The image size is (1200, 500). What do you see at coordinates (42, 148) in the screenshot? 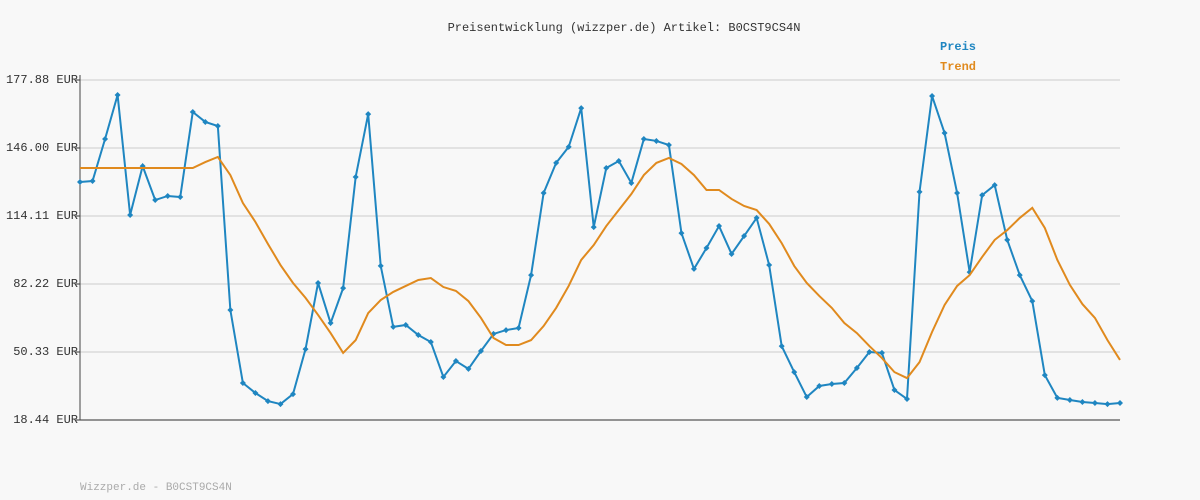
I see `y-tick-label: 146.00 EUR` at bounding box center [42, 148].